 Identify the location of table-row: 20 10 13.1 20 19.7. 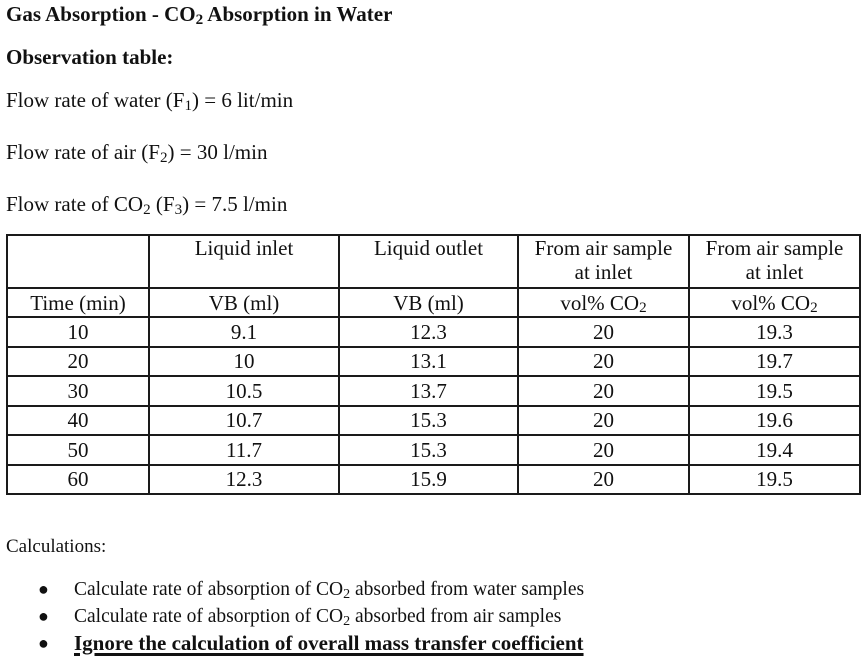
(433, 361).